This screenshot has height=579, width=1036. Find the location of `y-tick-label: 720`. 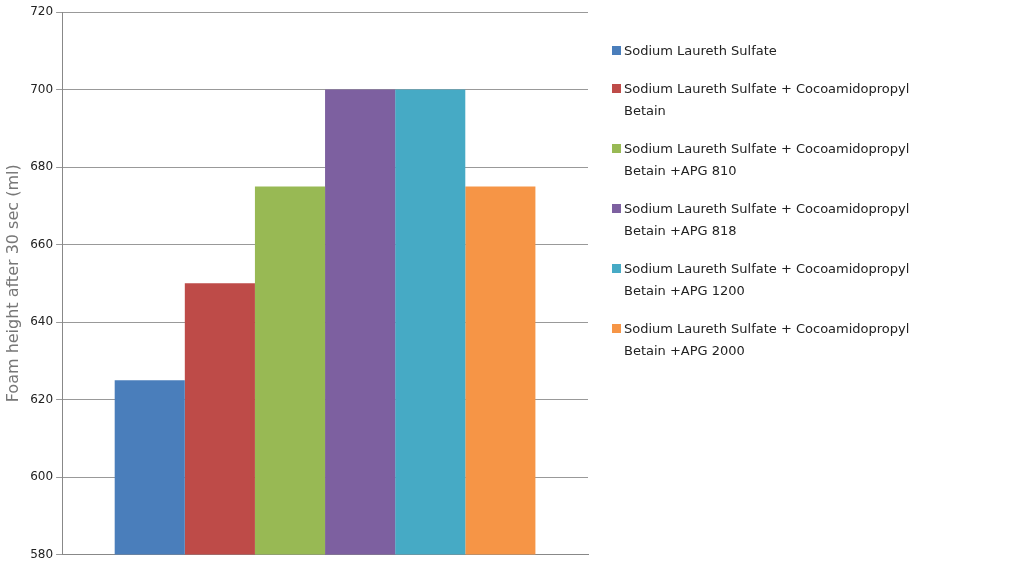

y-tick-label: 720 is located at coordinates (42, 11).